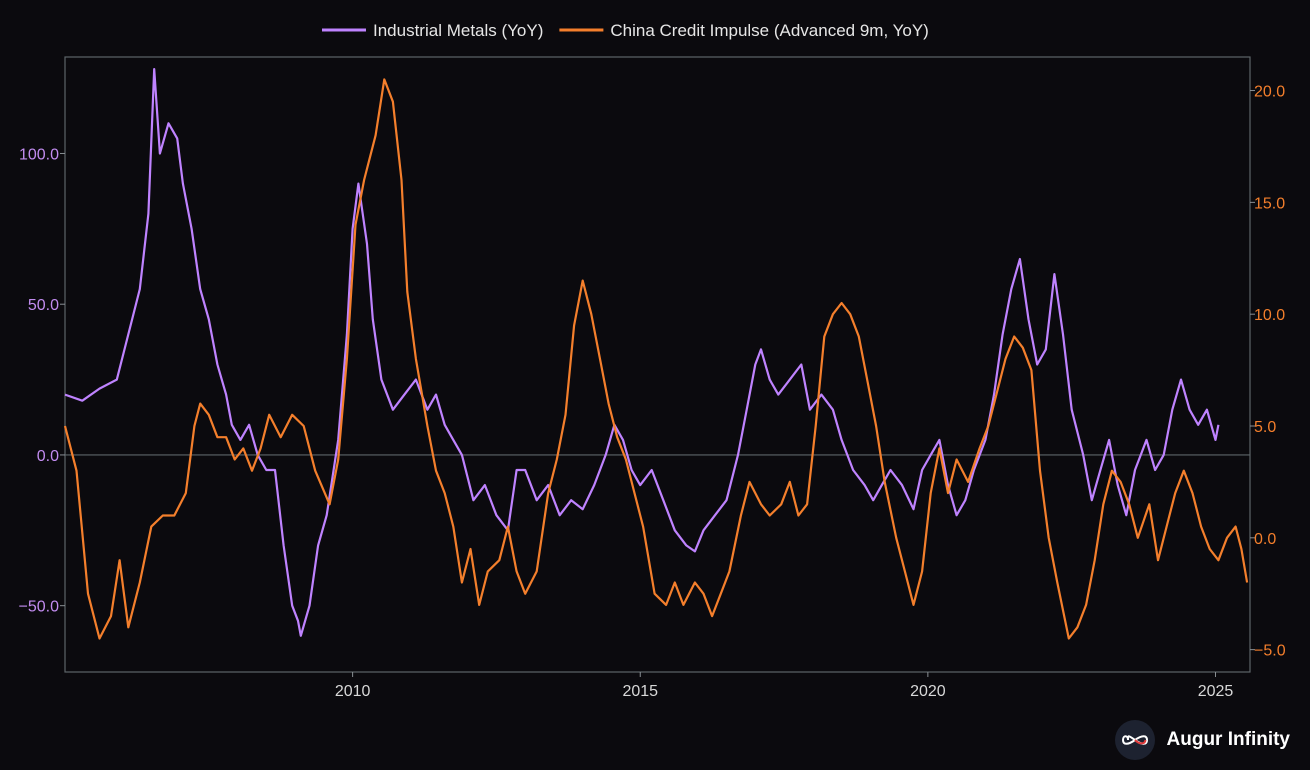  Describe the element at coordinates (1134, 740) in the screenshot. I see `infinity-icon` at that location.